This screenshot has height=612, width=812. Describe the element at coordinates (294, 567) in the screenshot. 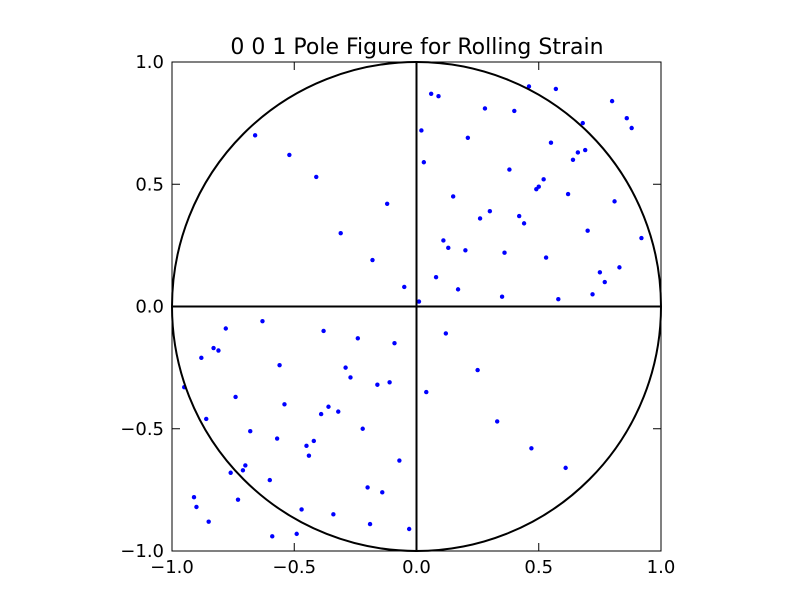

I see `x-tick-label: −0.5` at that location.